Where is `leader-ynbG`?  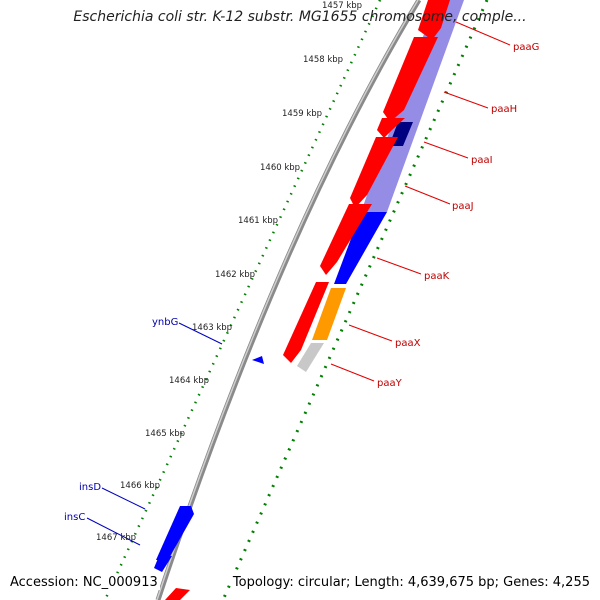
leader-ynbG is located at coordinates (200, 333).